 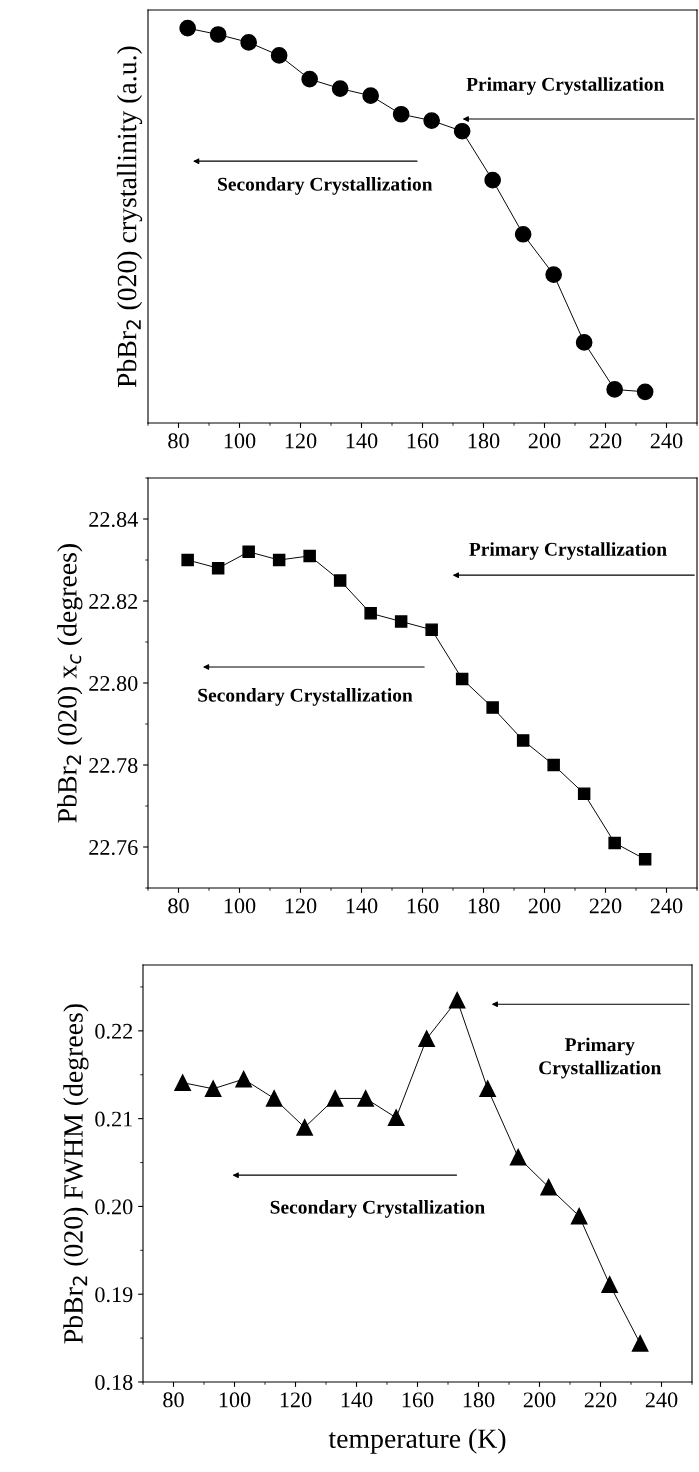 I want to click on y-axis-title: PbBr$_{2}$ (020) crystallinity (a.u.), so click(x=129, y=217).